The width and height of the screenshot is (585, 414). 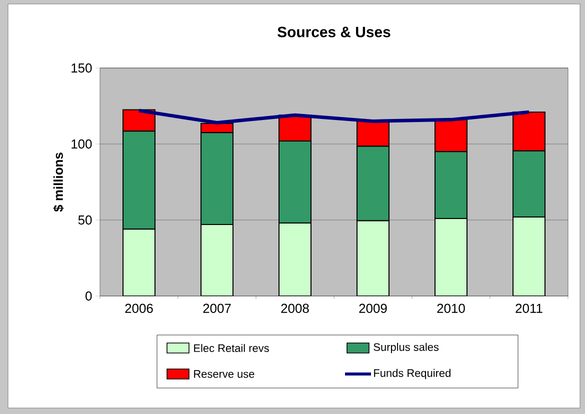 What do you see at coordinates (295, 308) in the screenshot?
I see `x-tick-label: 2008` at bounding box center [295, 308].